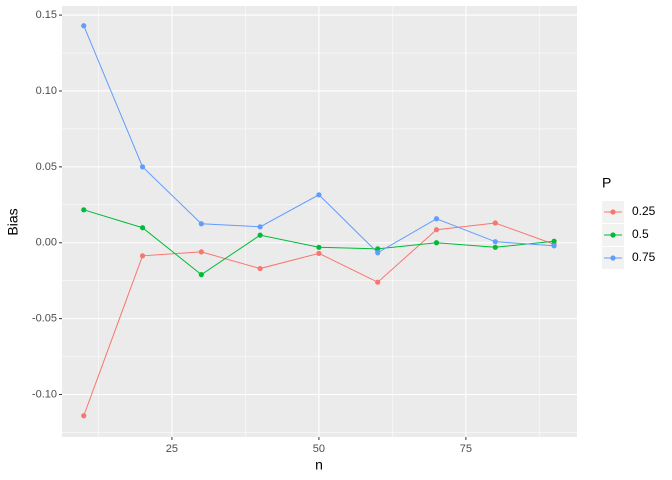 This screenshot has width=672, height=480. Describe the element at coordinates (46, 15) in the screenshot. I see `y-tick-label: 0.15` at that location.